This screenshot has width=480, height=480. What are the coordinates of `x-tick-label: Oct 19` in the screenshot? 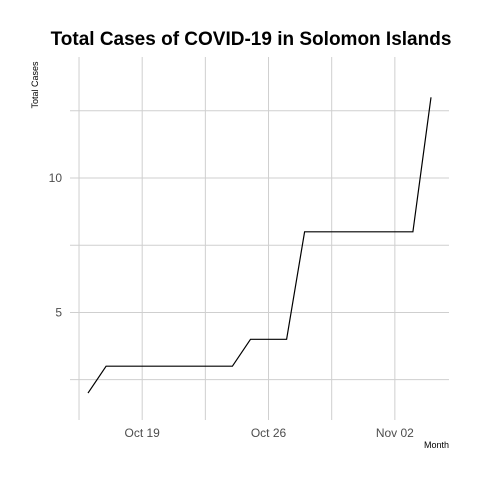 It's located at (143, 433).